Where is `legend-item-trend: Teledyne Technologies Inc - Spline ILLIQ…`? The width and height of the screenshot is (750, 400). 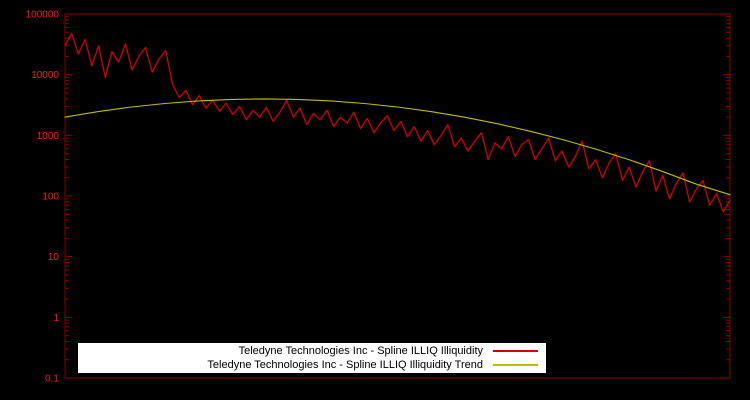
legend-item-trend: Teledyne Technologies Inc - Spline ILLIQ… is located at coordinates (310, 365).